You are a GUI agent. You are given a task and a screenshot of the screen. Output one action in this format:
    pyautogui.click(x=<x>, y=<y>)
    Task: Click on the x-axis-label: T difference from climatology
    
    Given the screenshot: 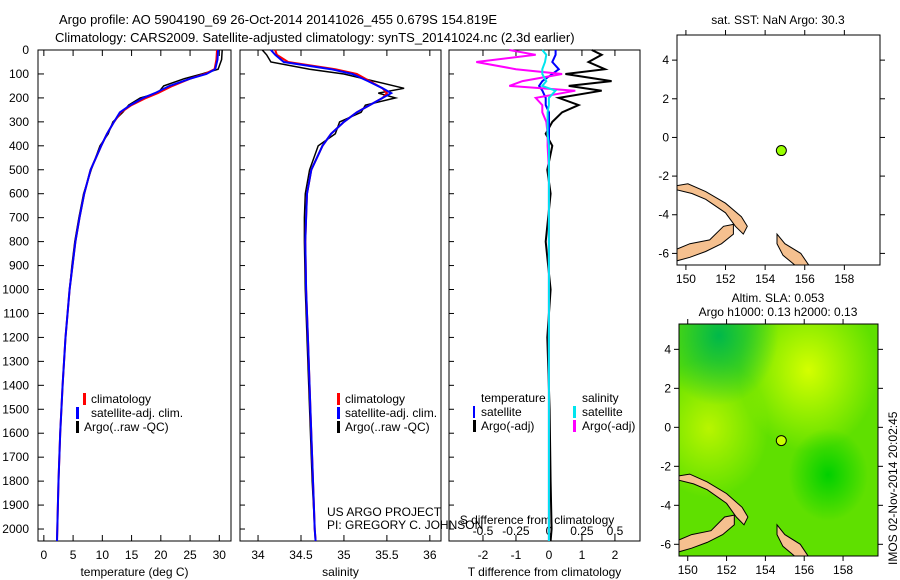 What is the action you would take?
    pyautogui.click(x=545, y=572)
    